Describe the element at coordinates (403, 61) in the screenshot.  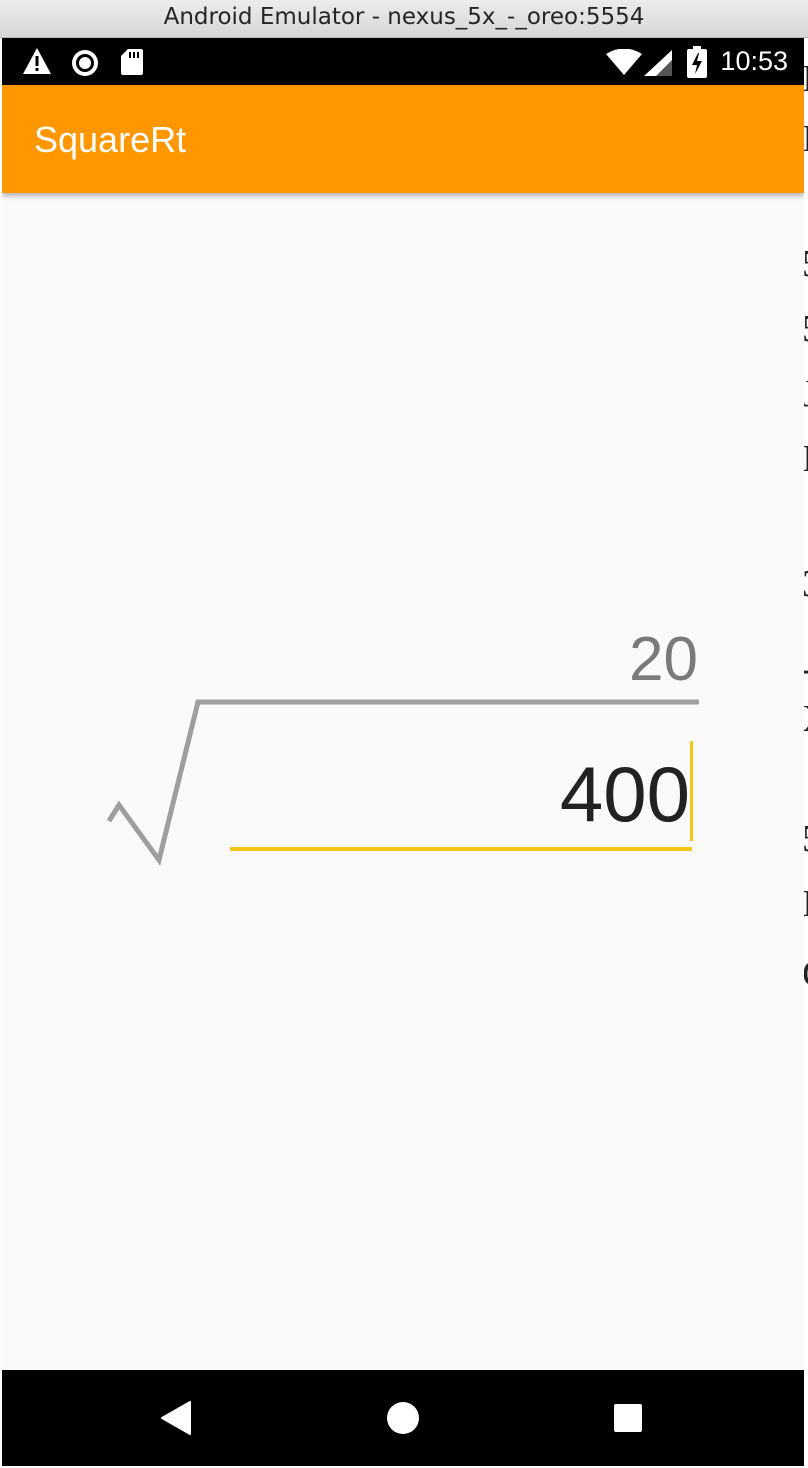
I see `status-bar: 10:53` at that location.